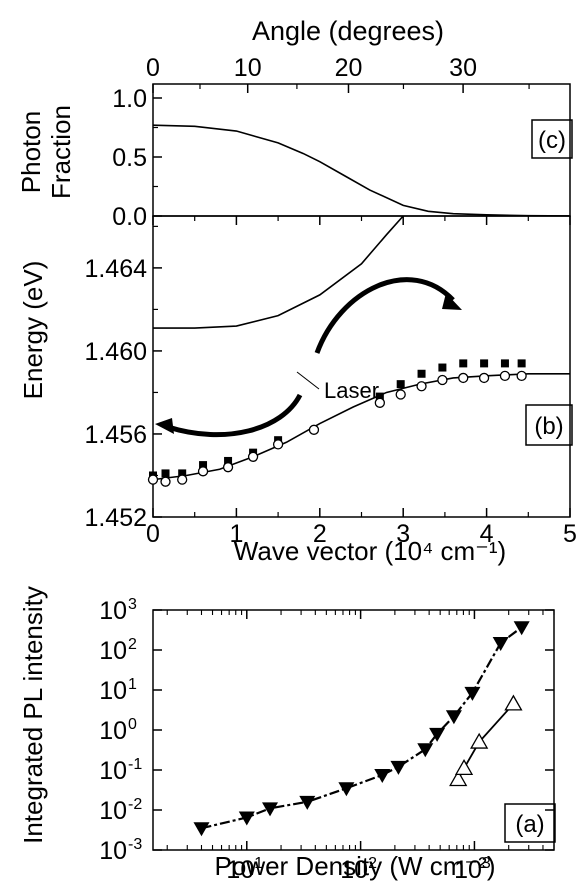 The image size is (584, 887). What do you see at coordinates (472, 869) in the screenshot?
I see `x-axis-tick-label: 10³` at bounding box center [472, 869].